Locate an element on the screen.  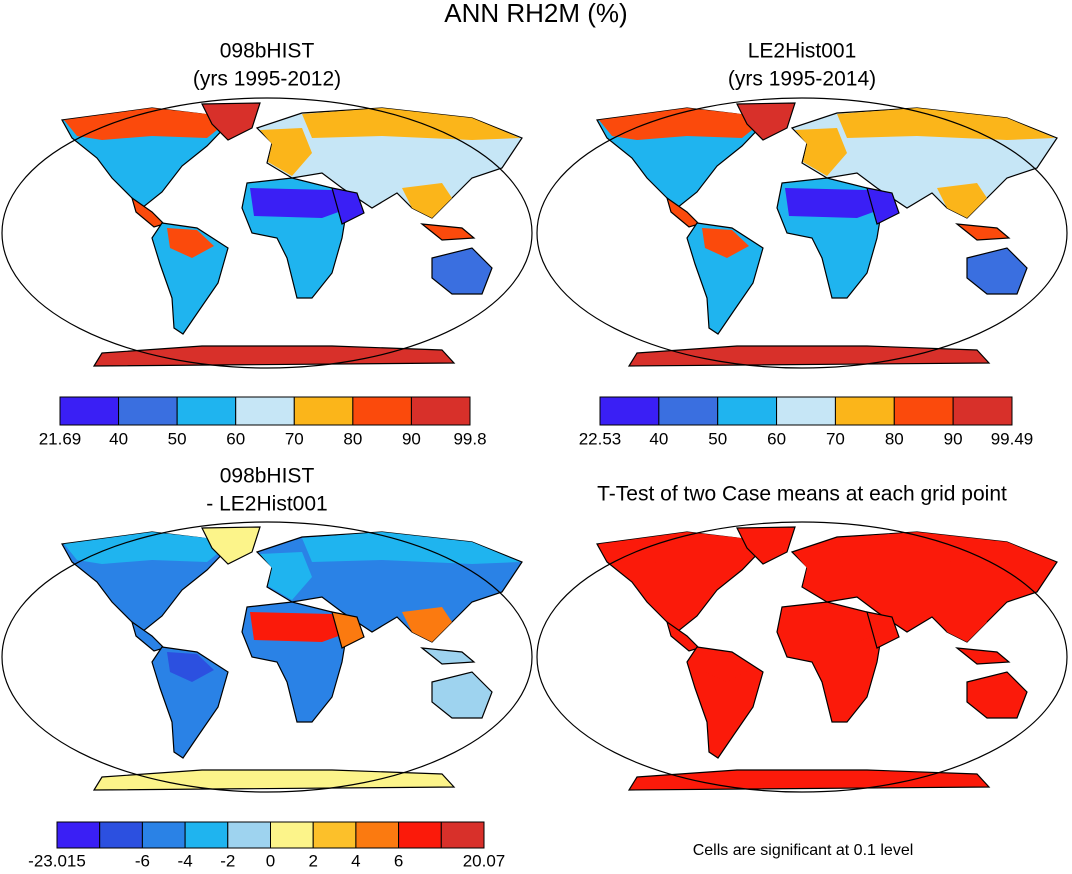
colorbar-label: 99.49 is located at coordinates (1012, 438).